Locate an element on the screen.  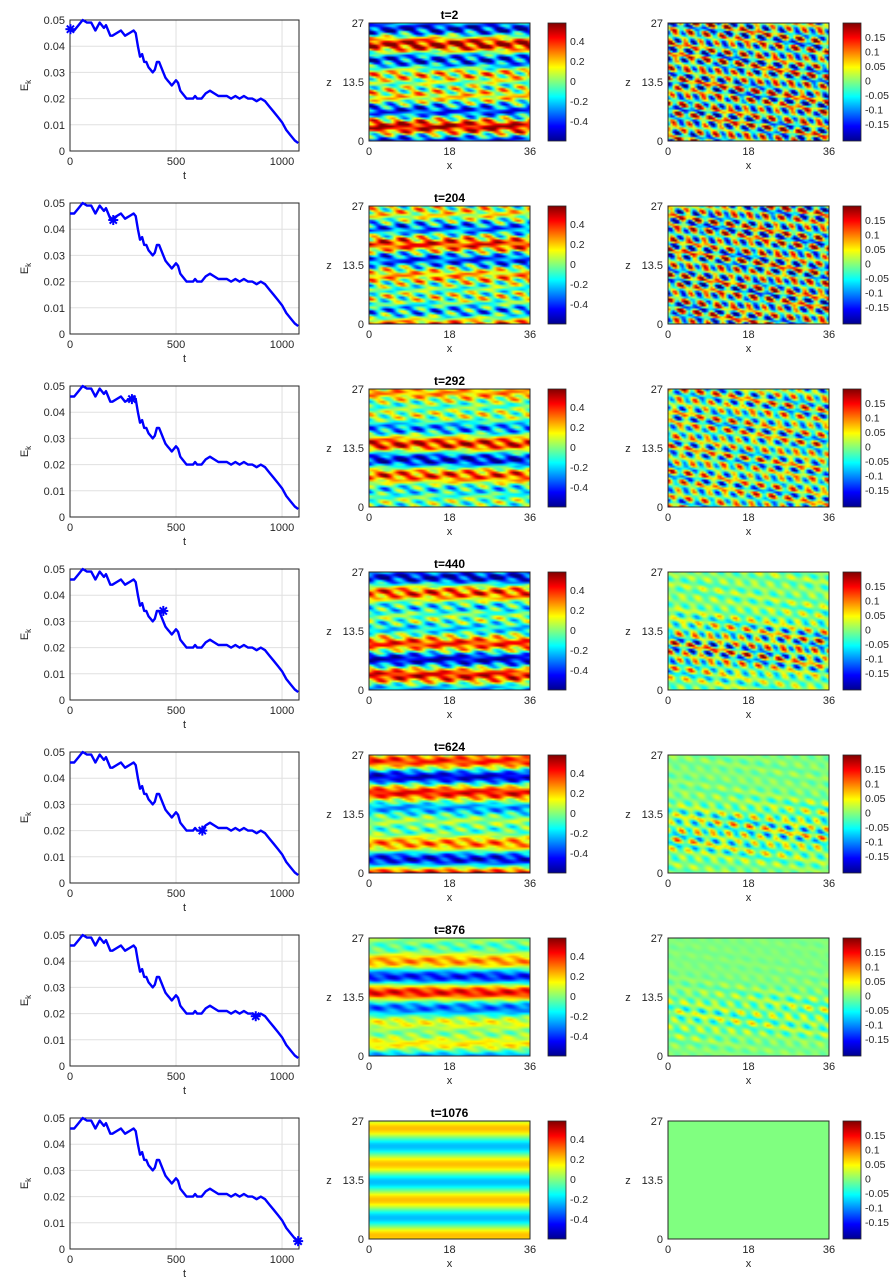
panel-title: t=292 is located at coordinates (449, 381).